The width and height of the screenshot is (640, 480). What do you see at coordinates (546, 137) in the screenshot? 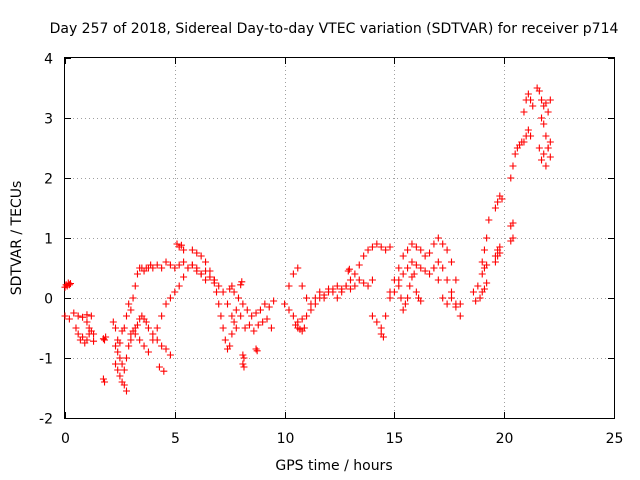
I see `series-track-ar` at bounding box center [546, 137].